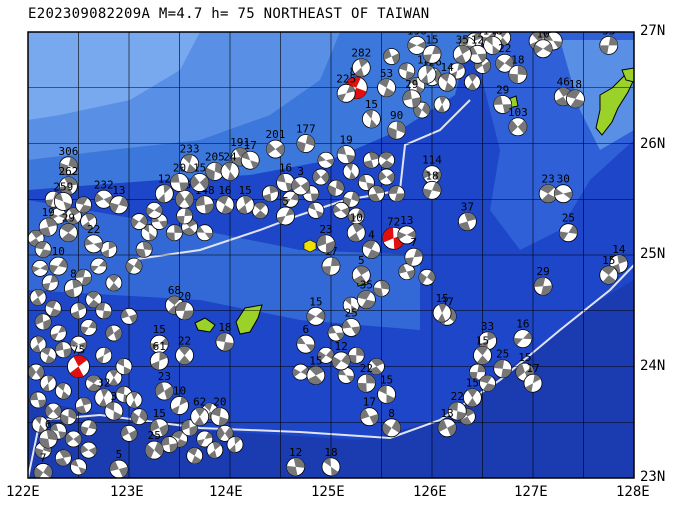 The width and height of the screenshot is (679, 508). What do you see at coordinates (240, 142) in the screenshot?
I see `depth-label: 191` at bounding box center [240, 142].